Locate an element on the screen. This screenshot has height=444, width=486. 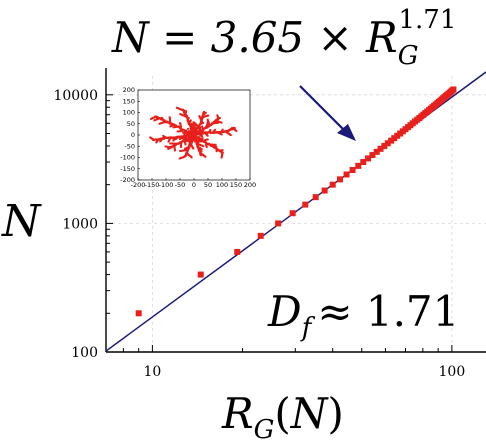
inset-x-tick-label: -100 is located at coordinates (166, 185).